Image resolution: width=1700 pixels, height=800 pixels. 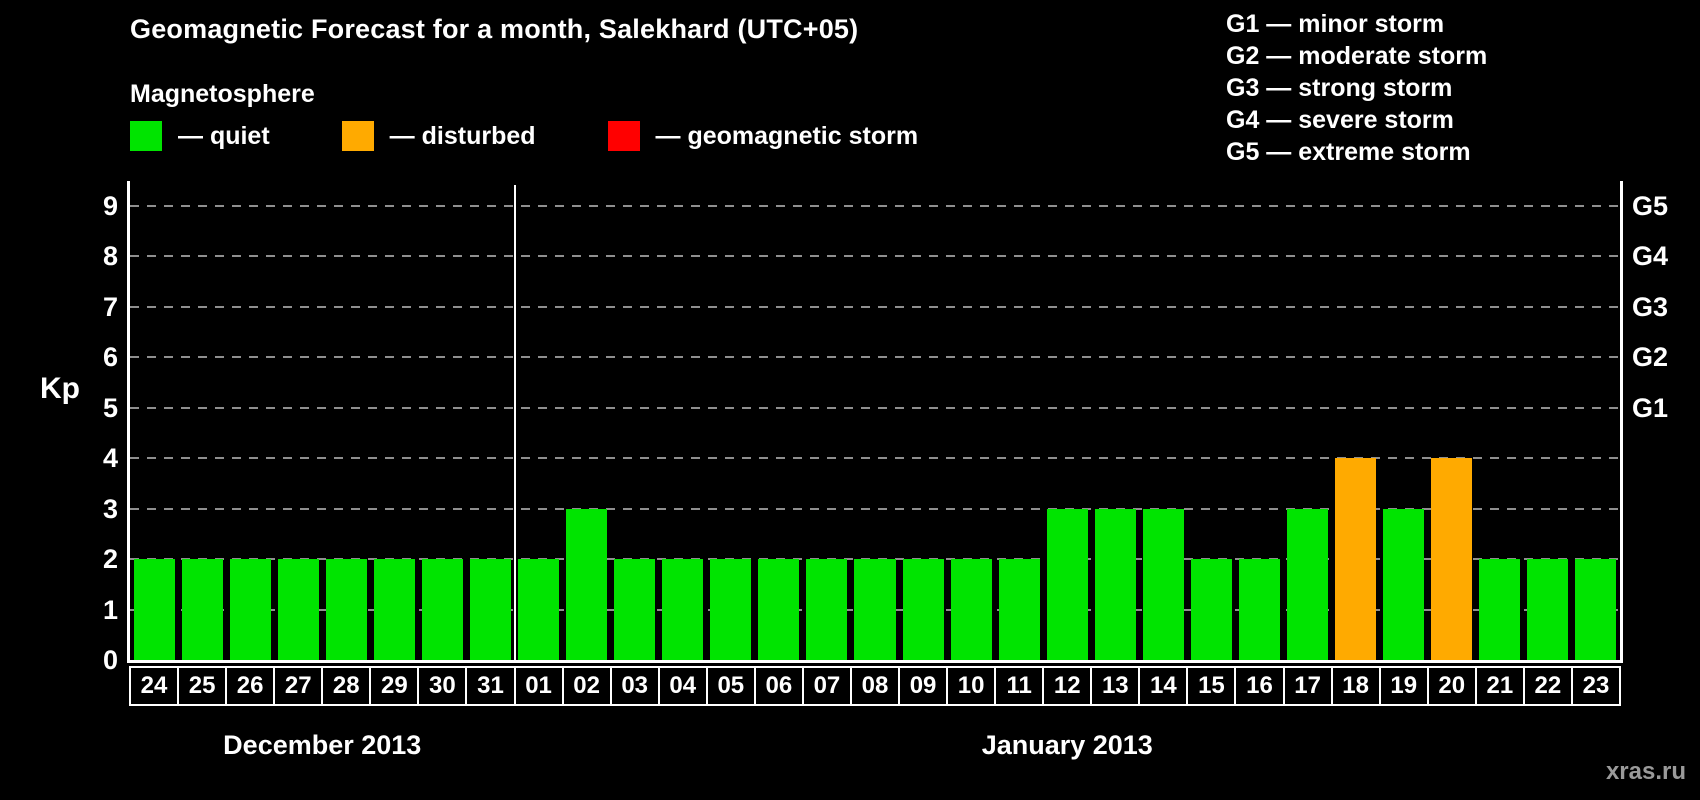 I want to click on day-label: 21, so click(x=1499, y=686).